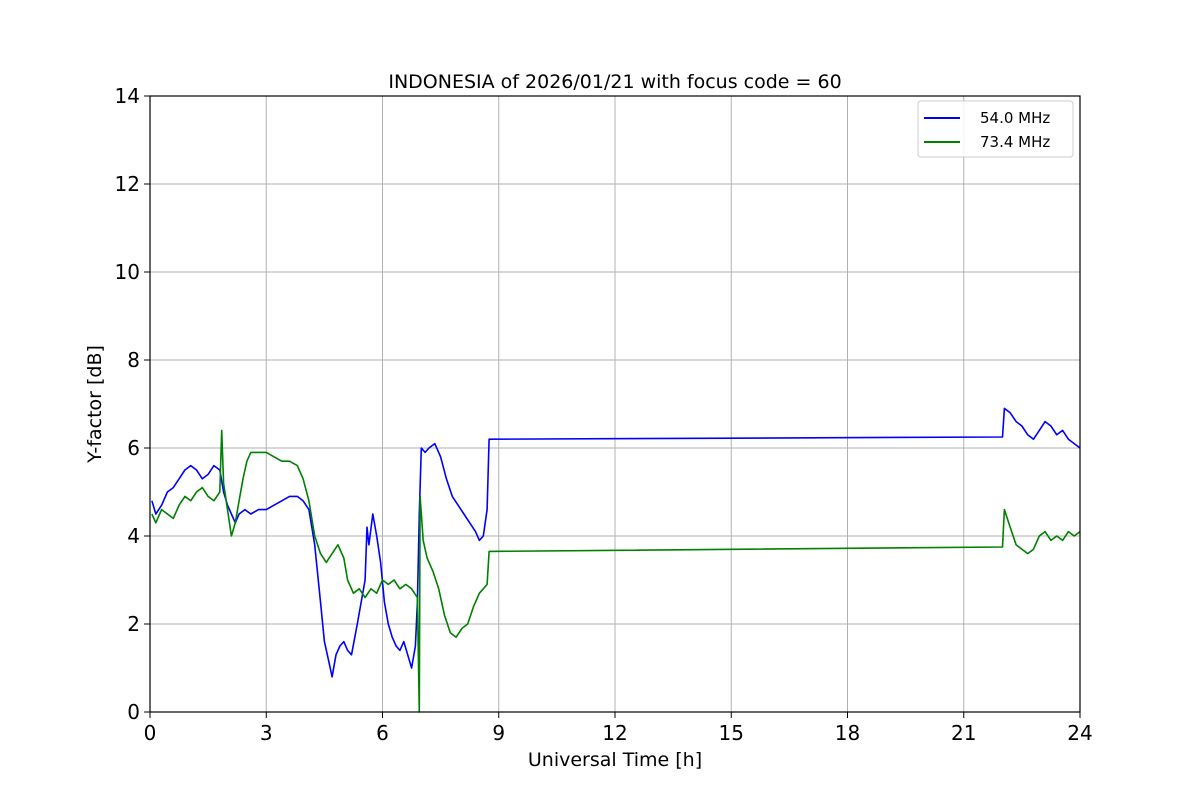  Describe the element at coordinates (133, 712) in the screenshot. I see `y-tick-label: 0` at that location.